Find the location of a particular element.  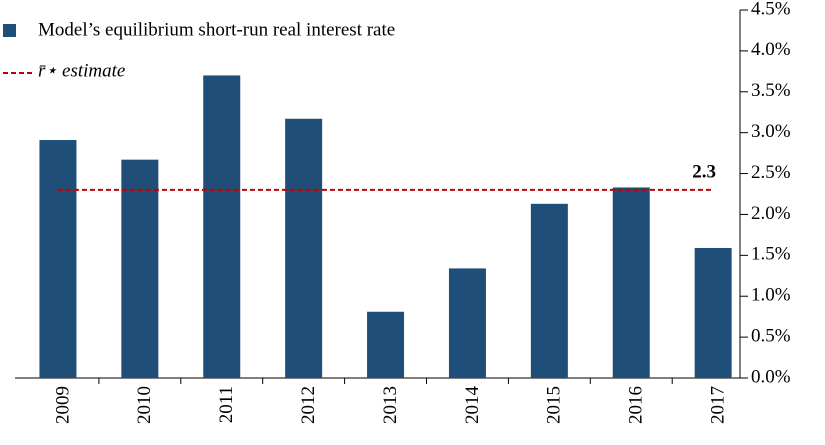

y-tick-label: 3.5% is located at coordinates (771, 90).